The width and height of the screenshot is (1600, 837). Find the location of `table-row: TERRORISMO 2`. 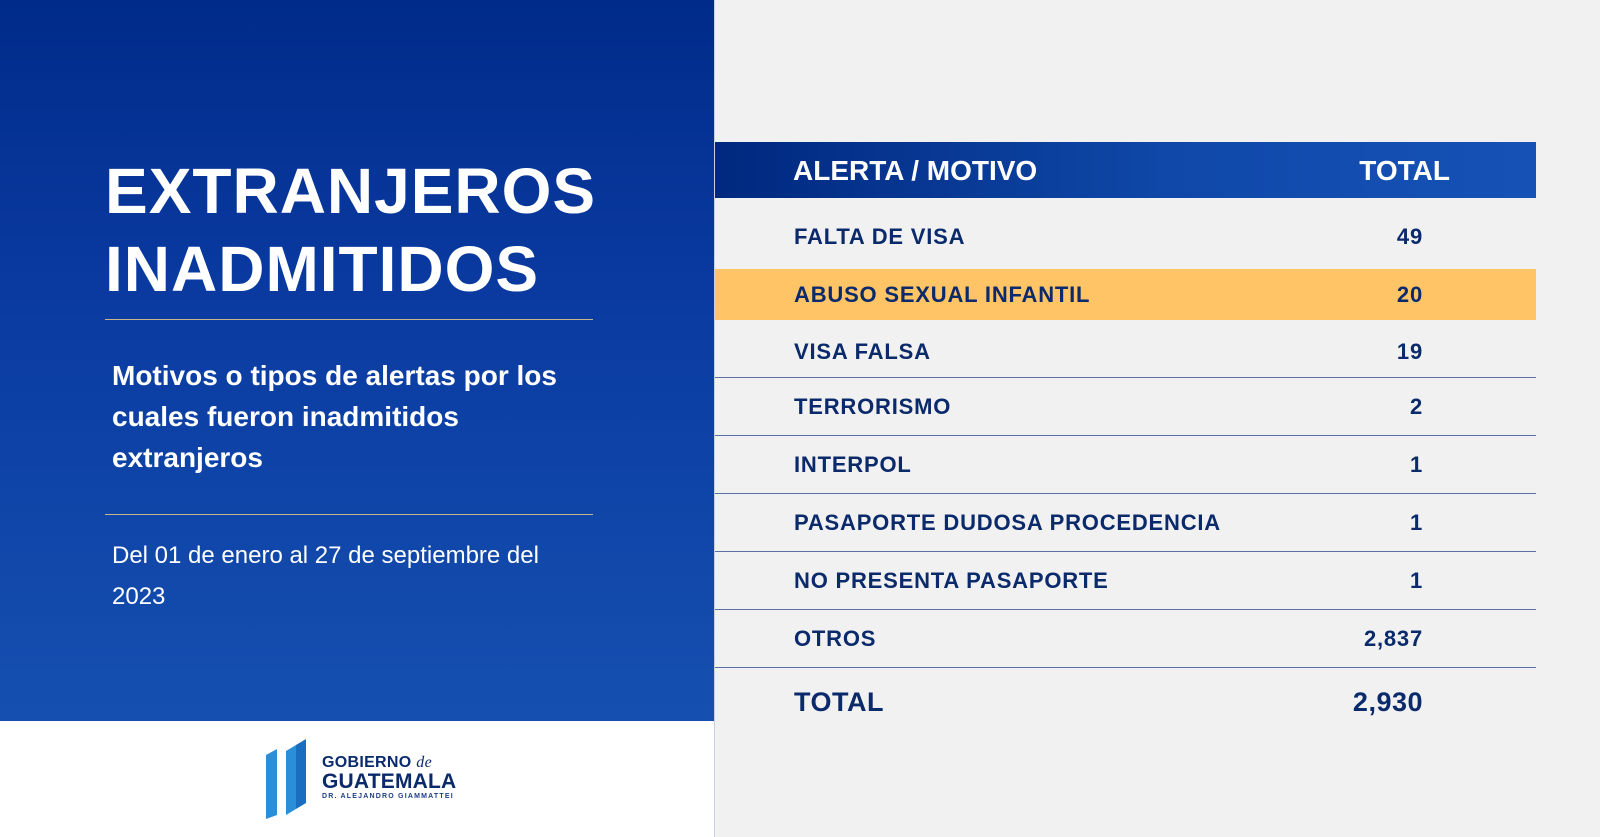

table-row: TERRORISMO 2 is located at coordinates (1125, 407).